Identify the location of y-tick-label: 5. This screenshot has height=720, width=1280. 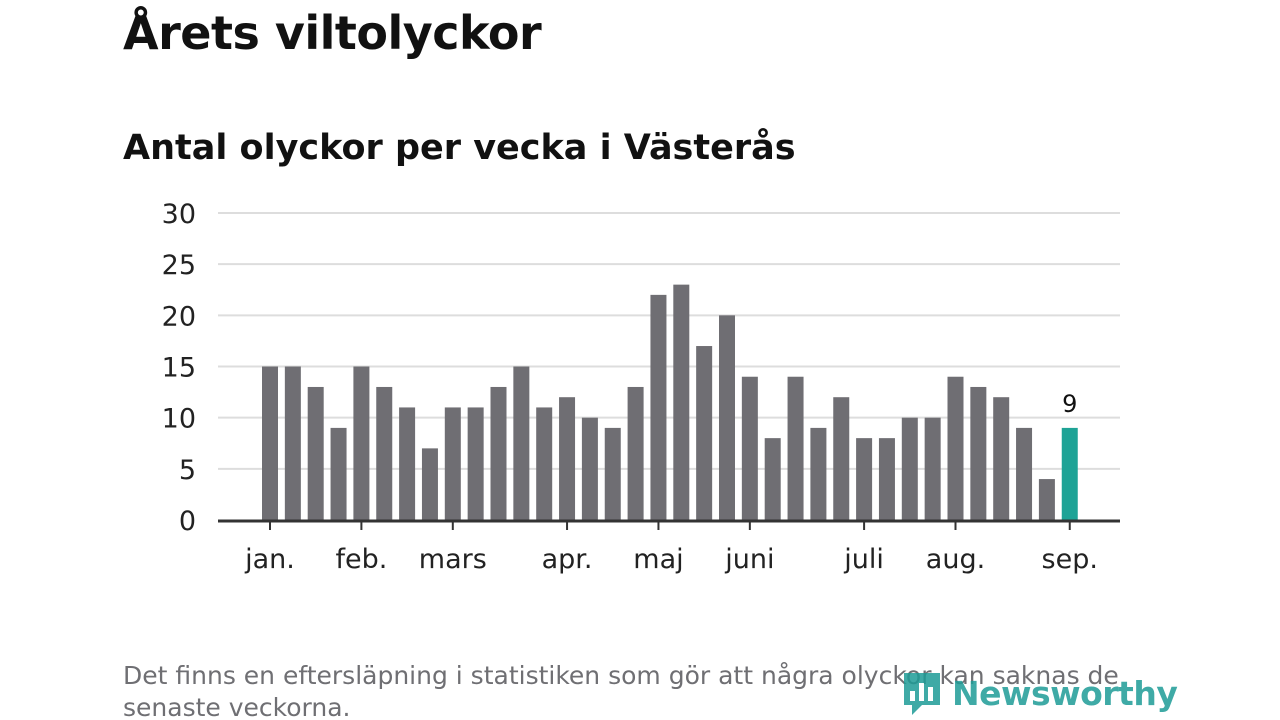
(187, 470).